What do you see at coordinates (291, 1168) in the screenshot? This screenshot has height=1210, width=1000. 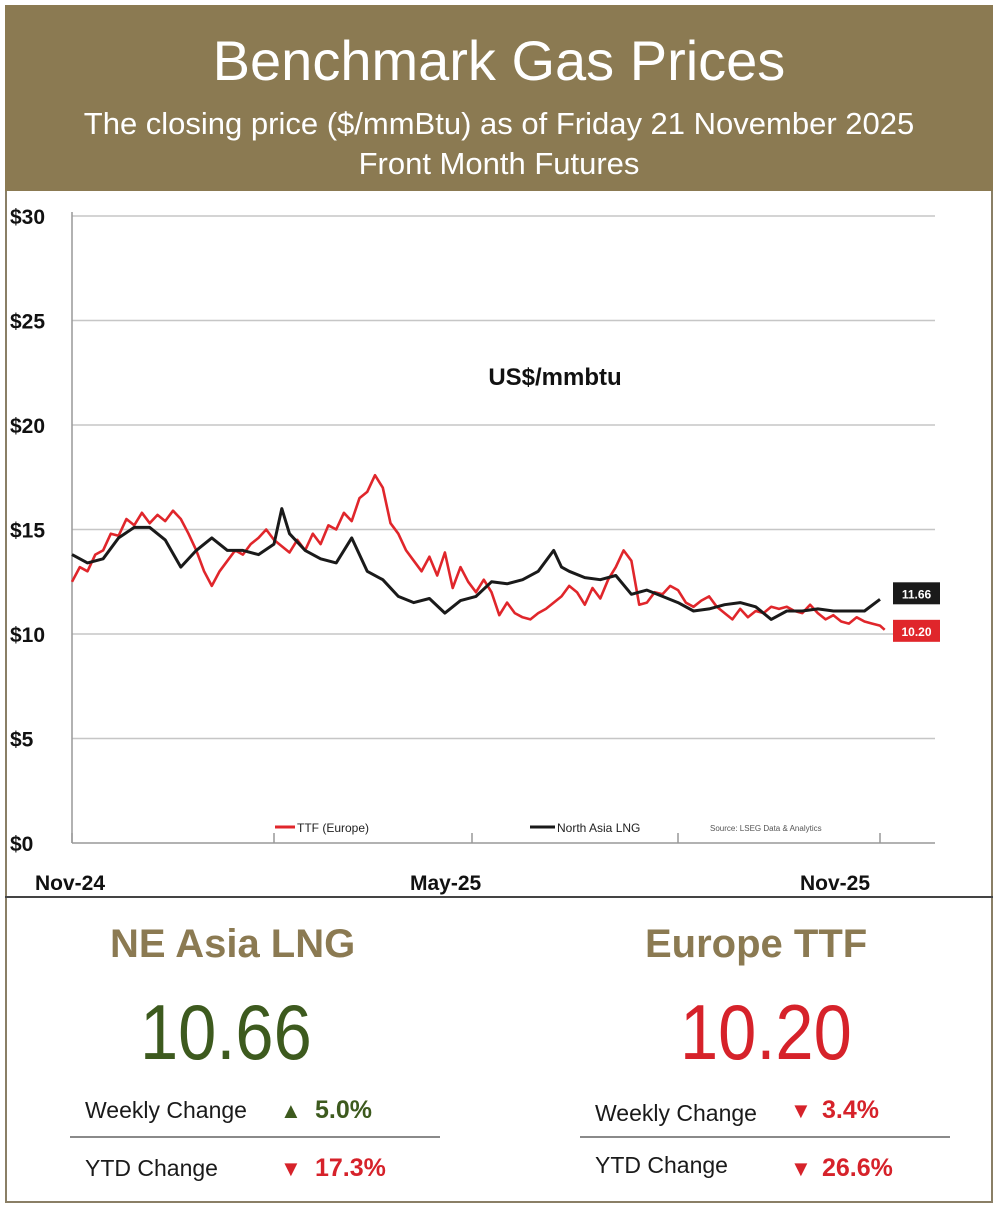 I see `asia-ytd-down-icon: ▼` at bounding box center [291, 1168].